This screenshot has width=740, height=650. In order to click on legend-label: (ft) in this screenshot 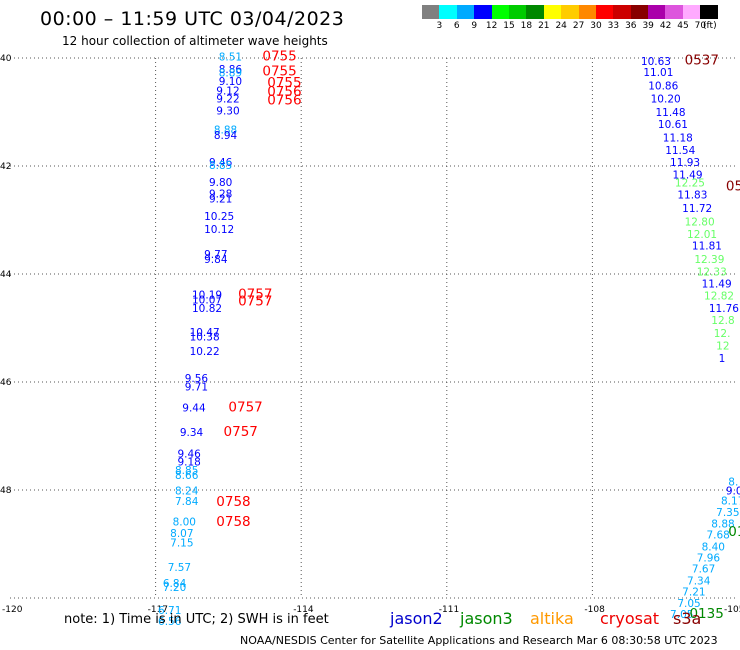, I will do `click(710, 26)`.